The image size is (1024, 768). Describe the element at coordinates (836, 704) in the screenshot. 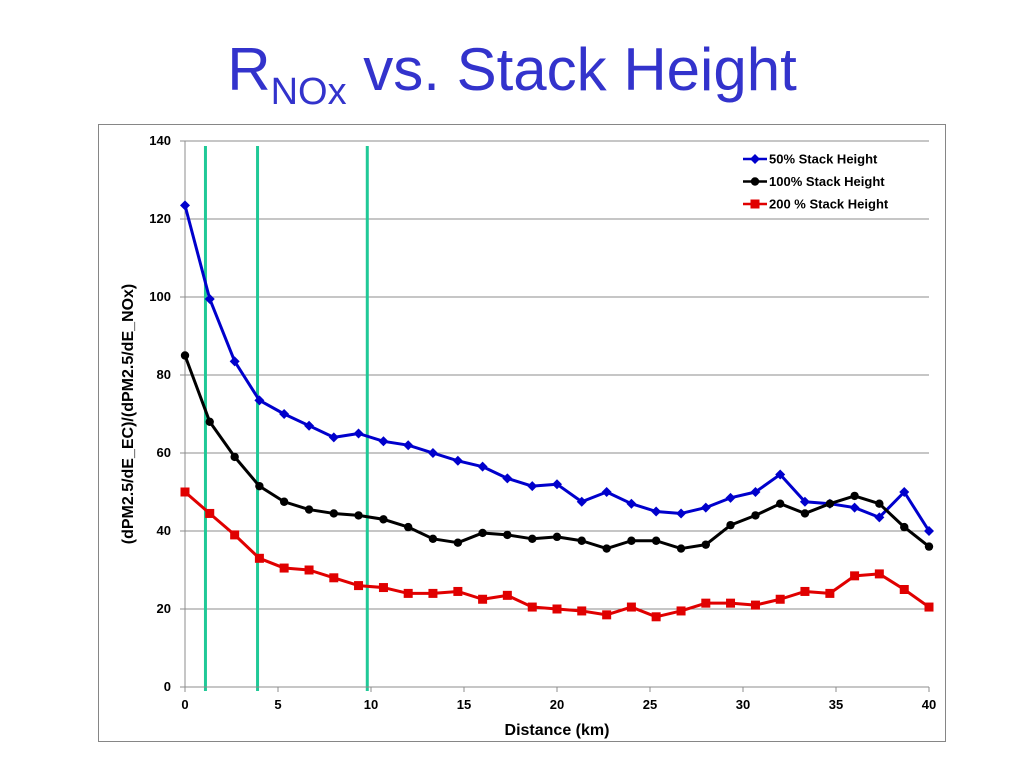

I see `x-tick-label: 35` at that location.